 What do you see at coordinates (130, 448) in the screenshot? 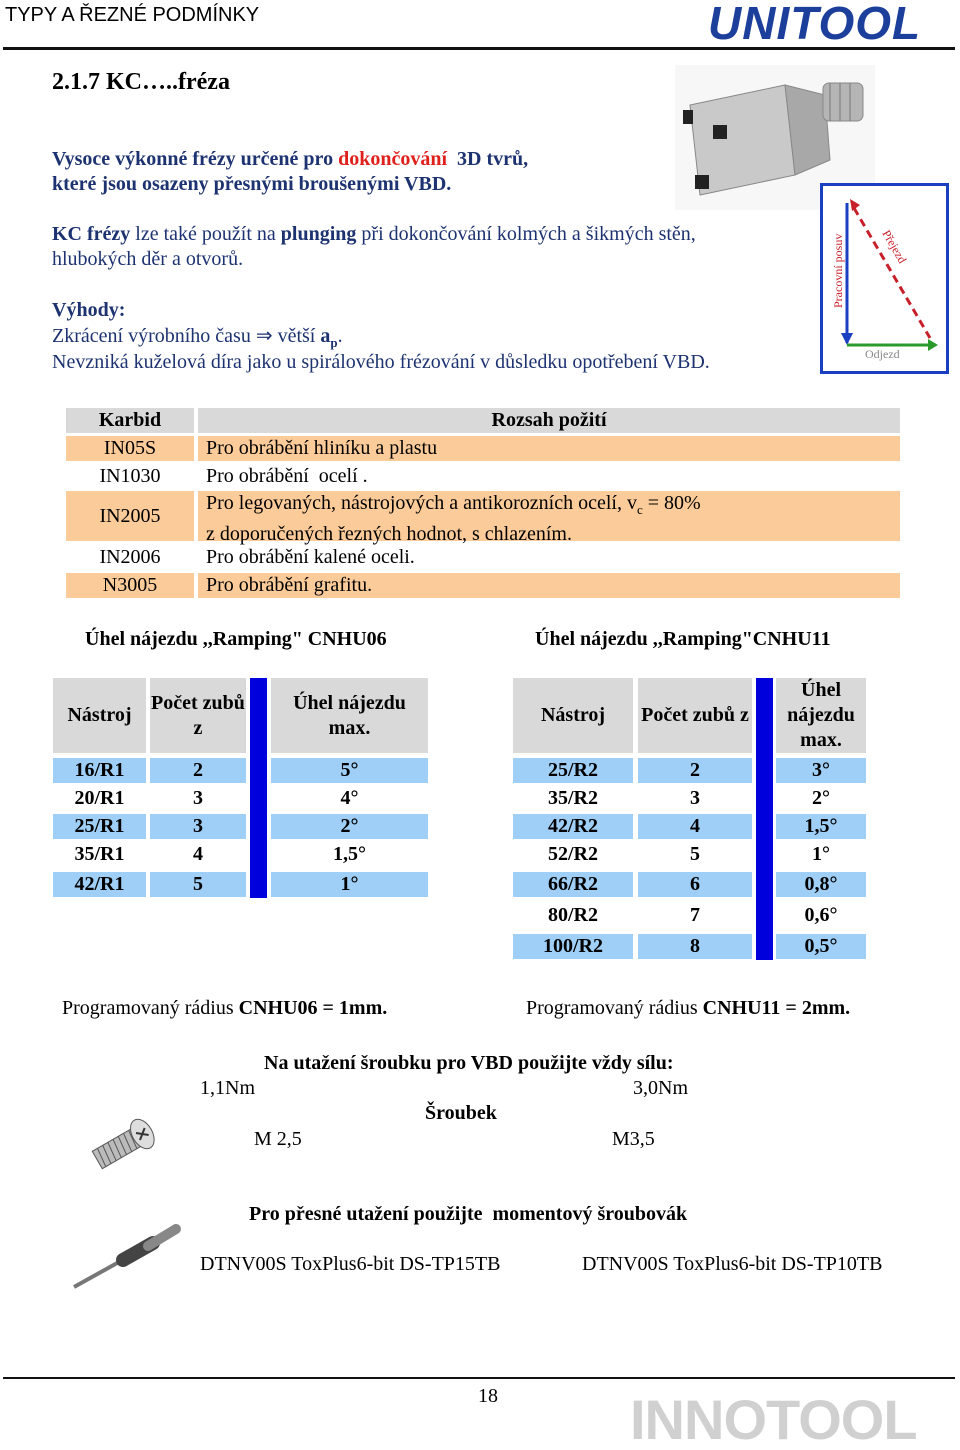
I see `grade: IN05S` at bounding box center [130, 448].